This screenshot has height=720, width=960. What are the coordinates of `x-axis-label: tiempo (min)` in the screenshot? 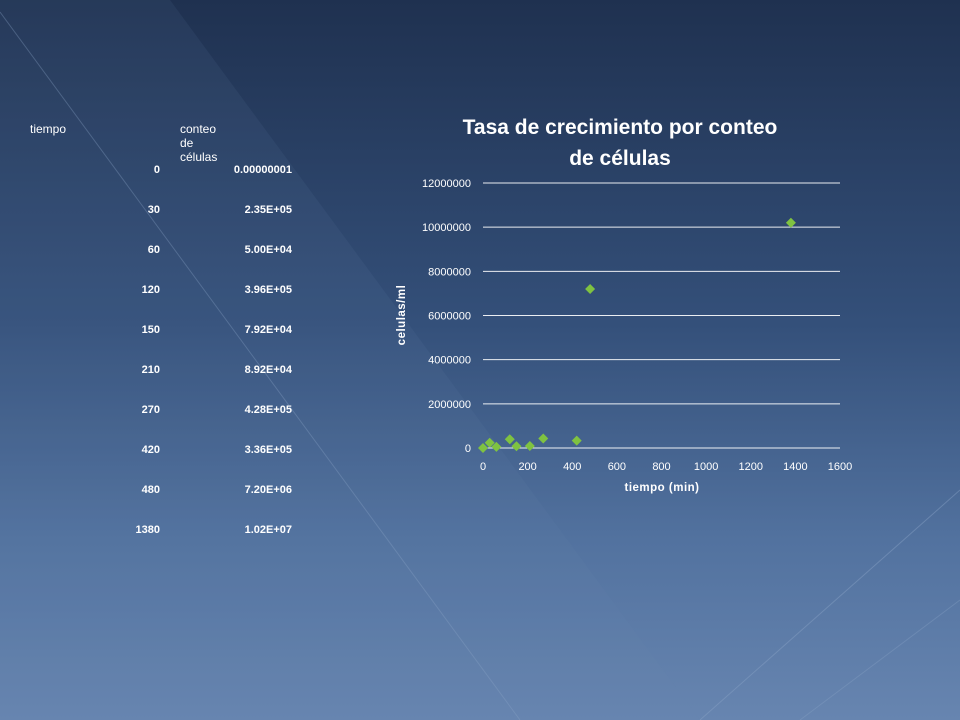 It's located at (662, 488).